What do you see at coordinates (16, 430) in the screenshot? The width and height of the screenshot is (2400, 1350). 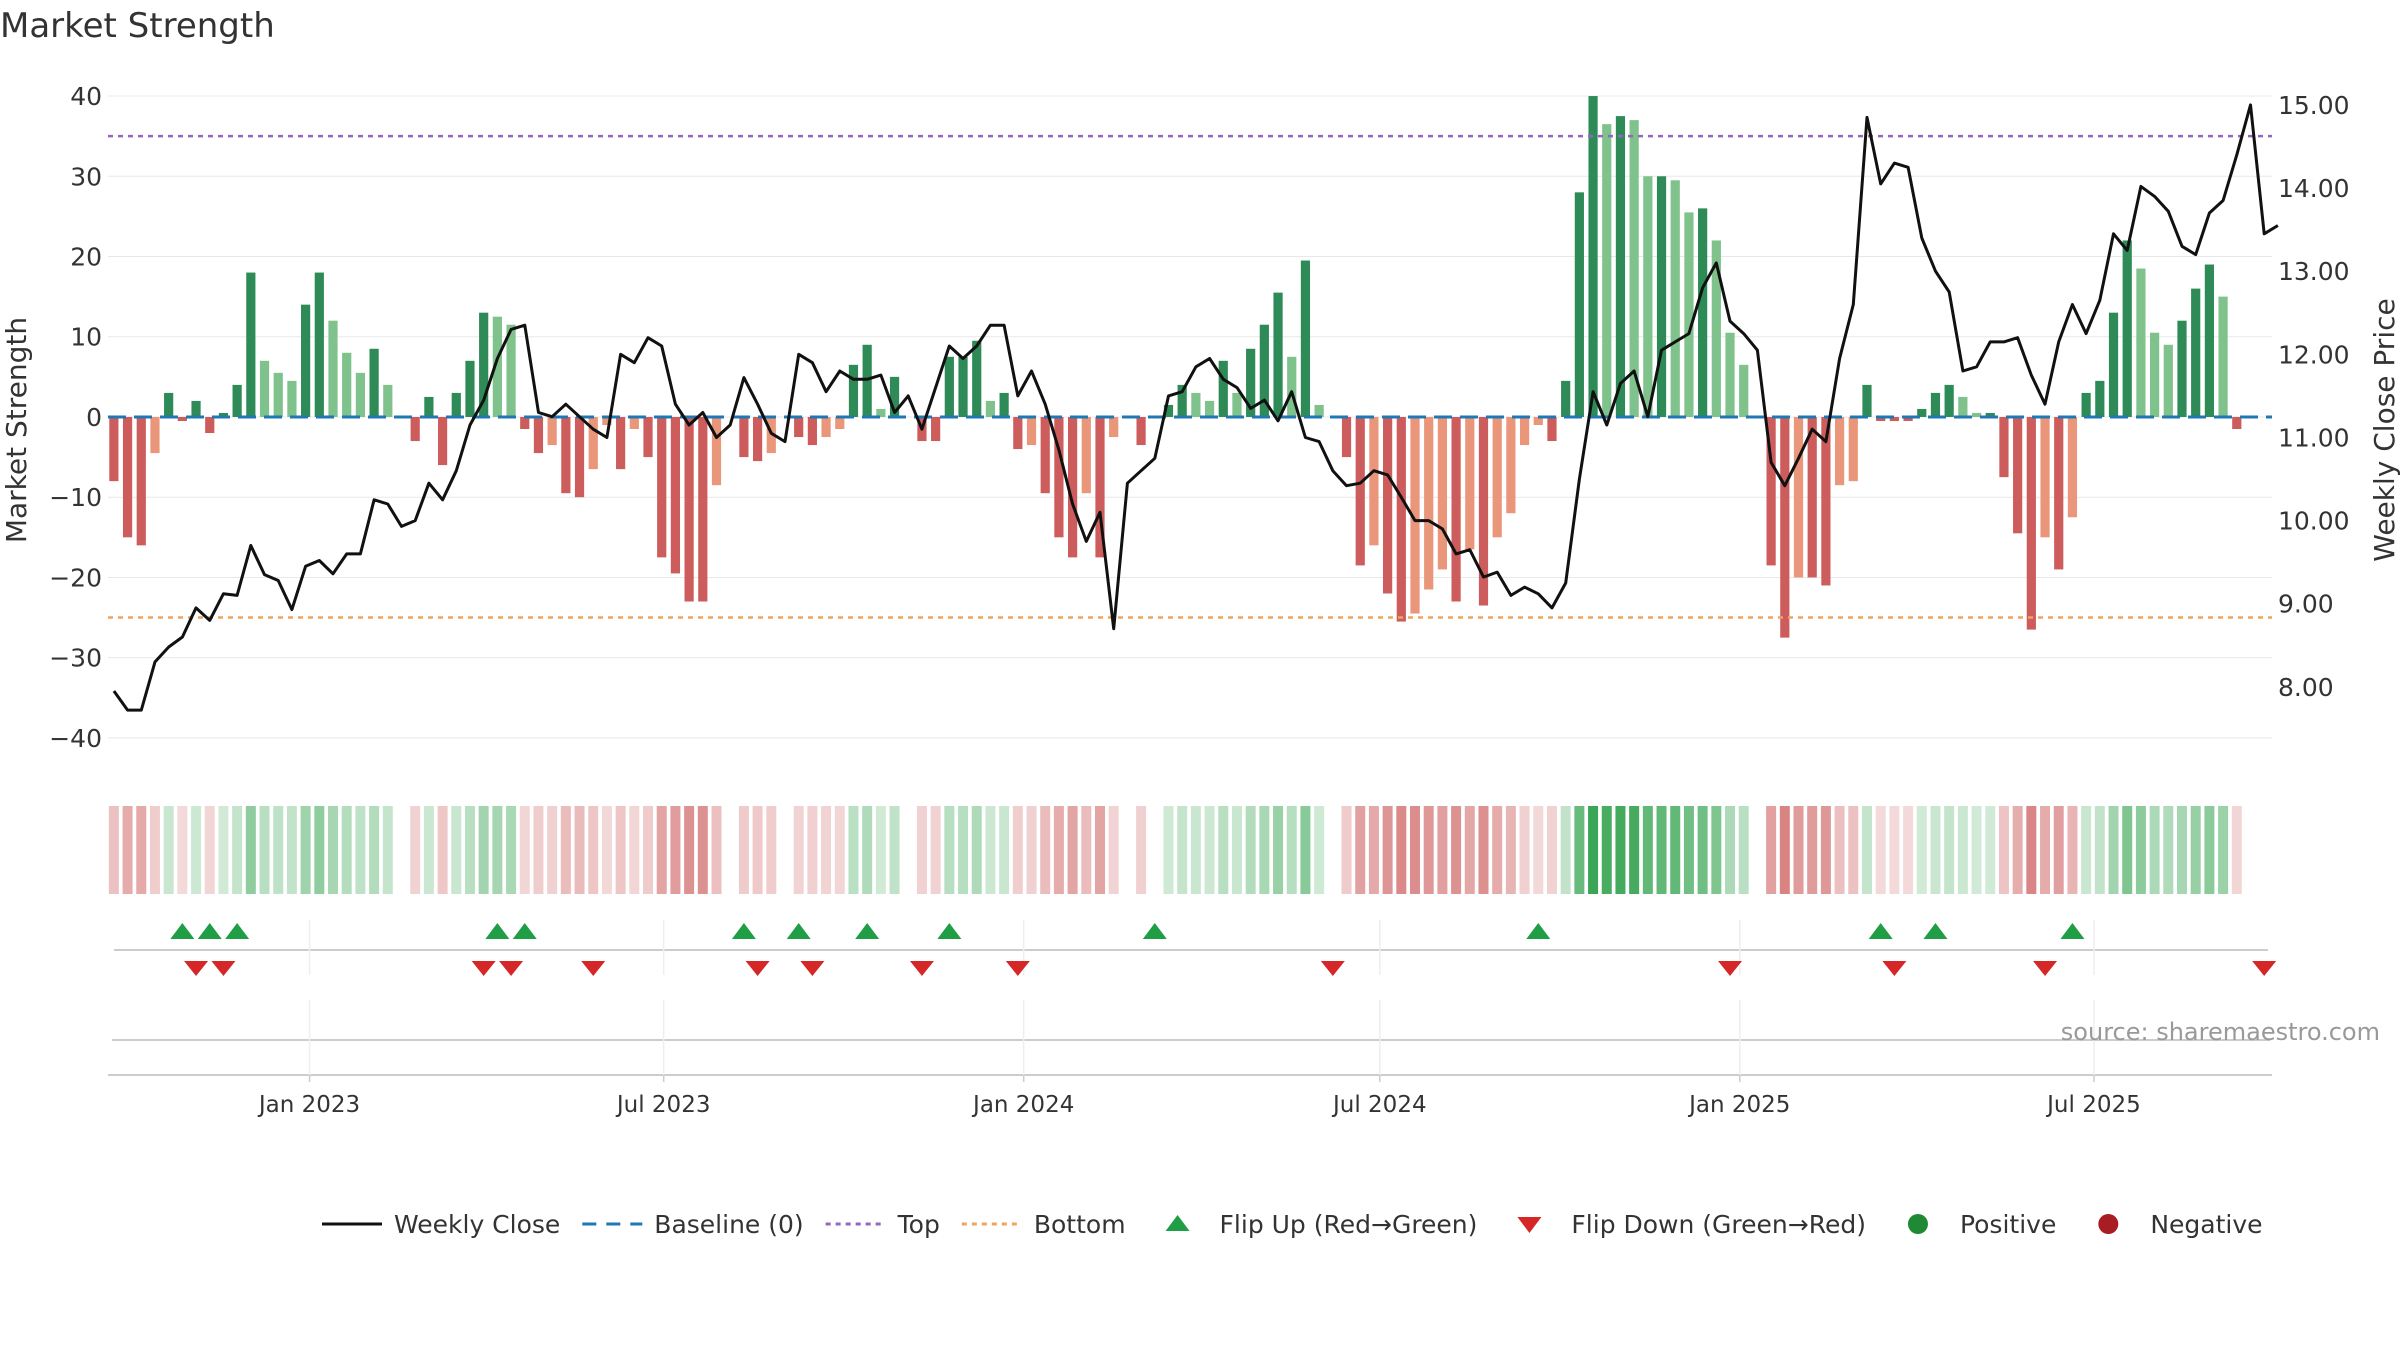 I see `y-axis-label: Market Strength` at bounding box center [16, 430].